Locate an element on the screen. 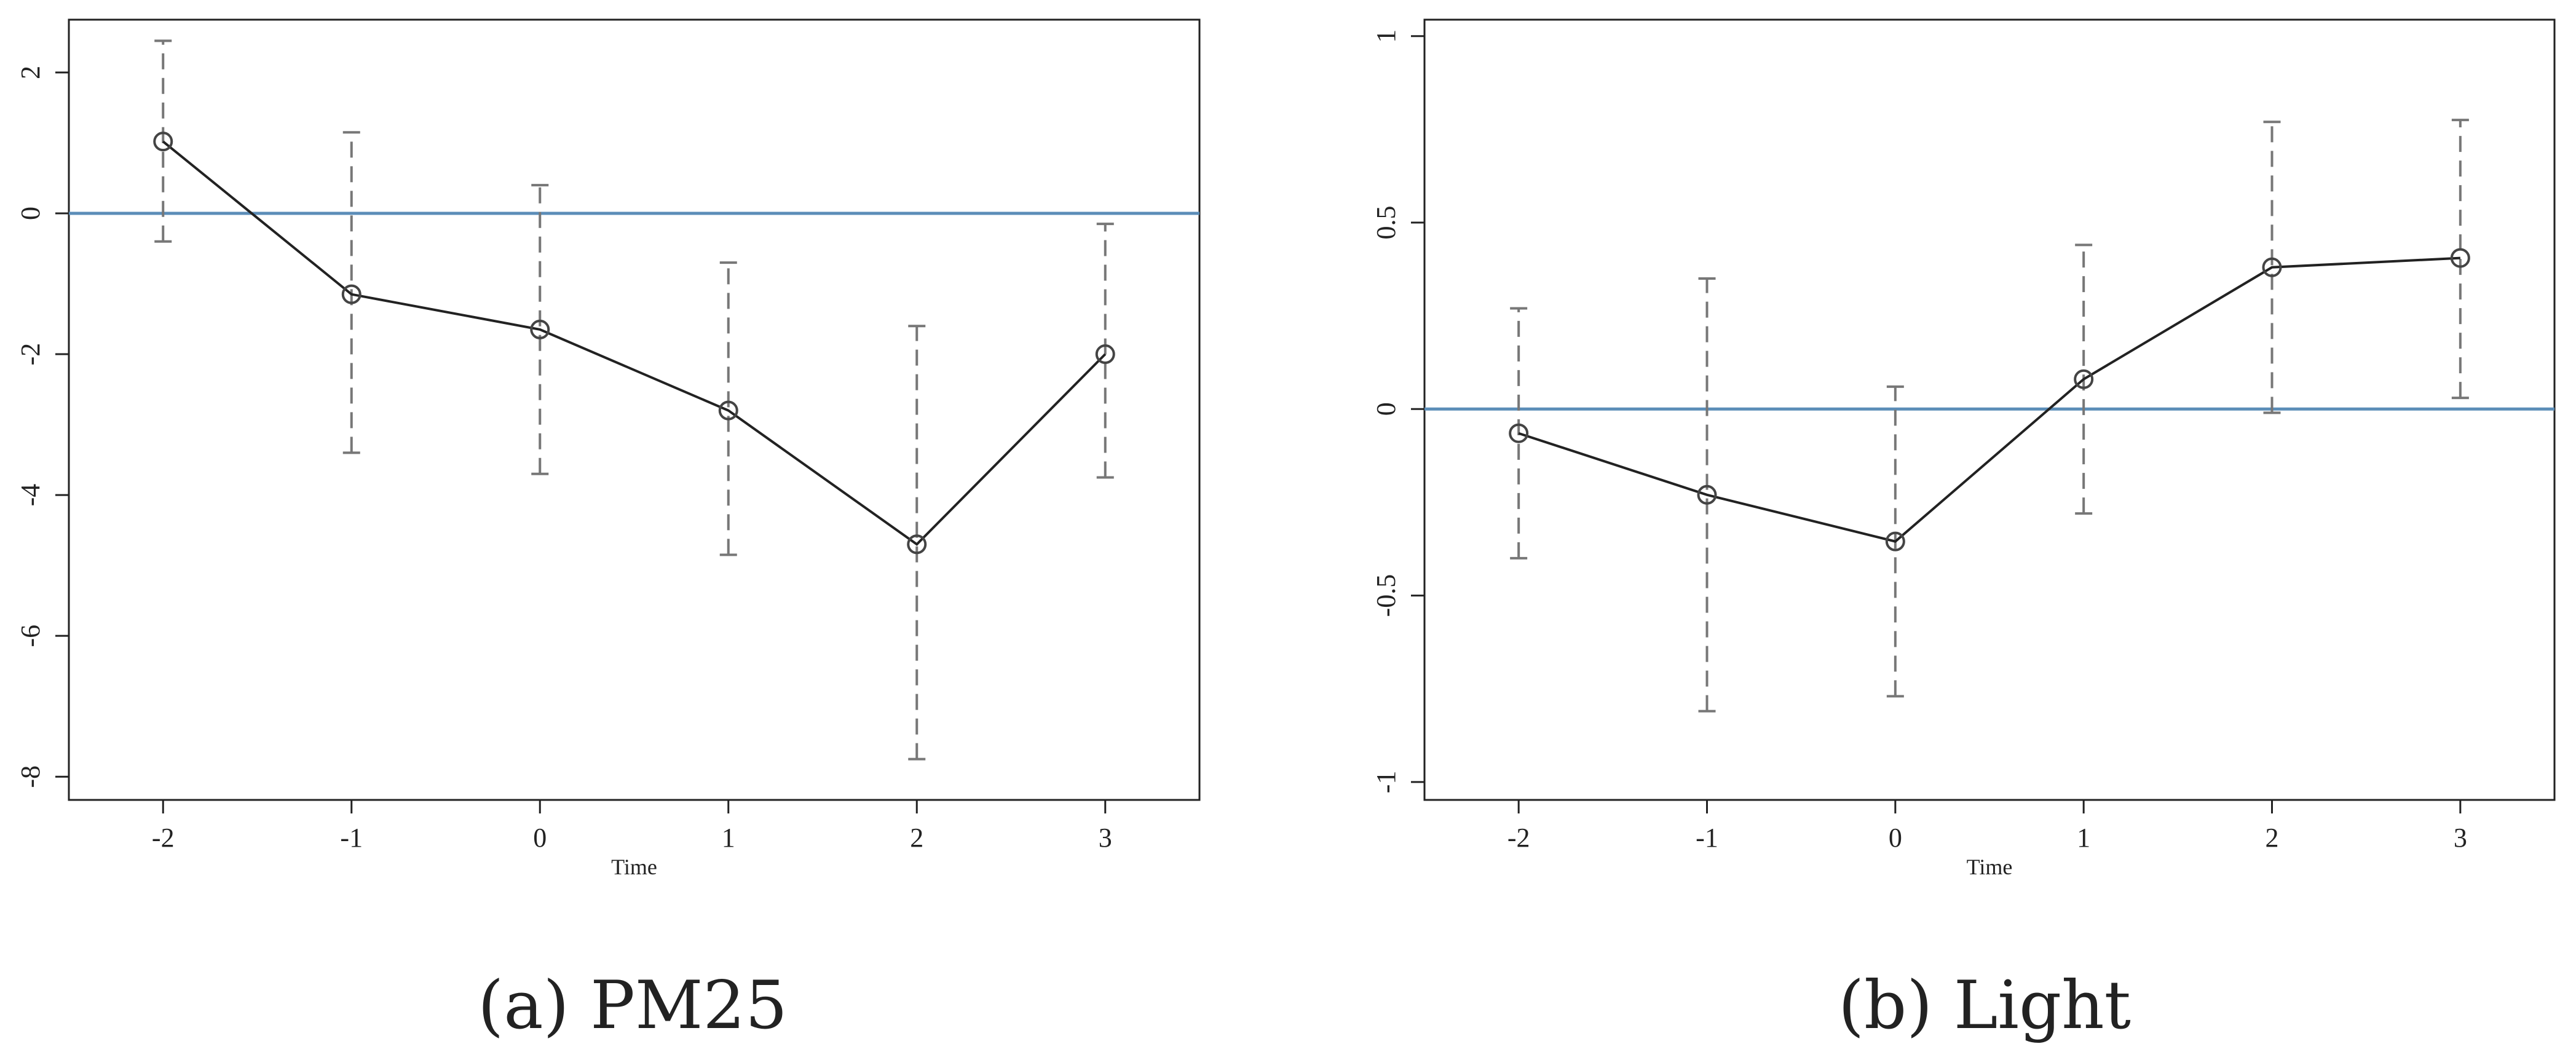 This screenshot has height=1060, width=2576. y-tick-label: -6 is located at coordinates (30, 636).